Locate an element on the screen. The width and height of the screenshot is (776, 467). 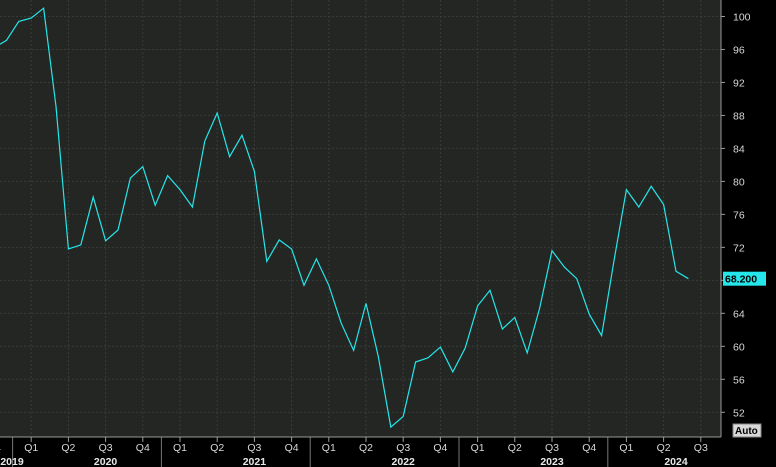
y-tick-label: 100 is located at coordinates (742, 17).